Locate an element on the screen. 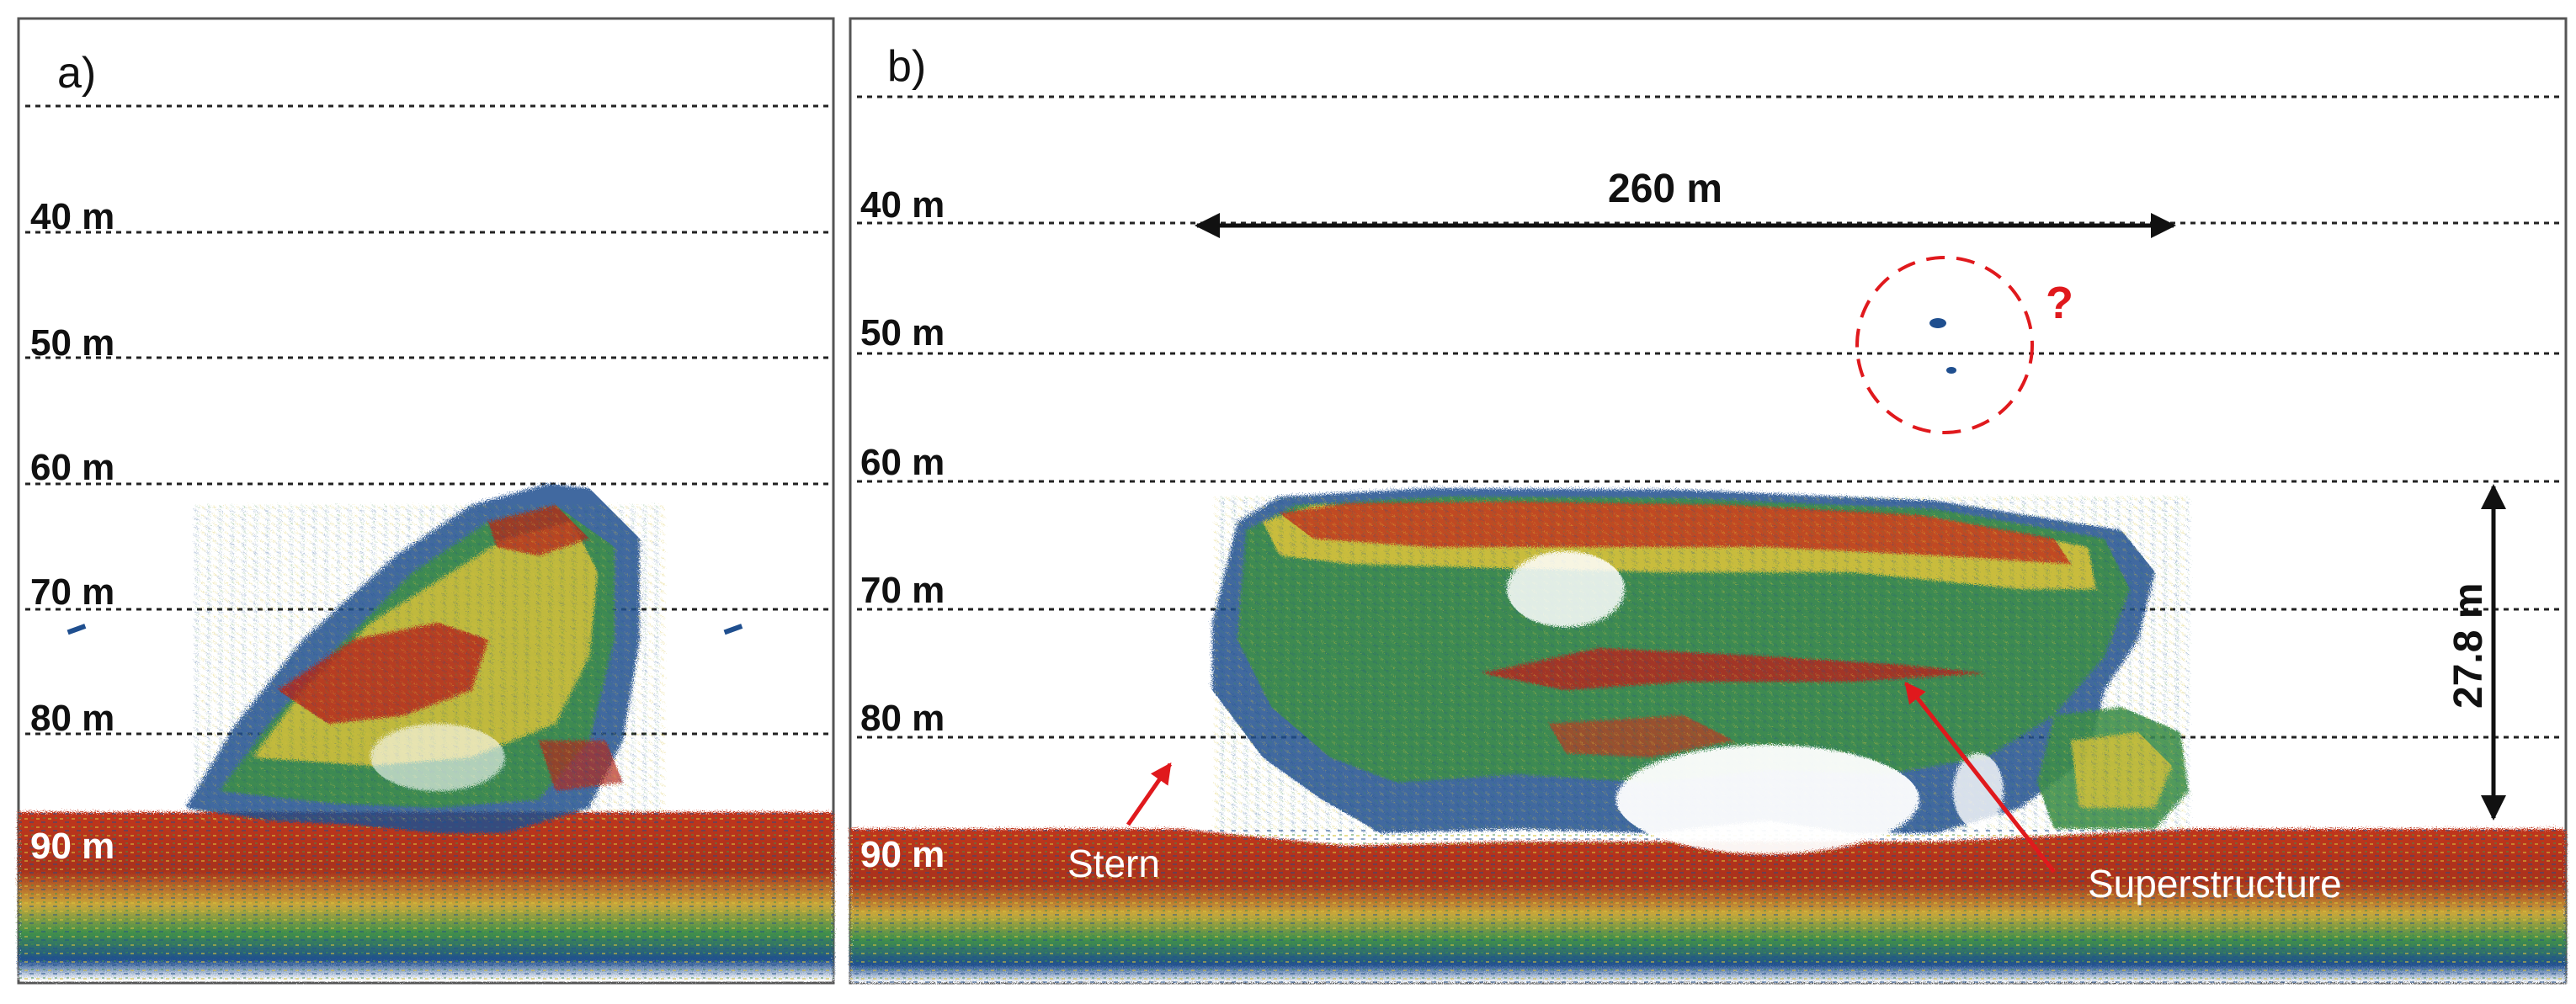  panel-b-depth-50: 50 m is located at coordinates (903, 332).